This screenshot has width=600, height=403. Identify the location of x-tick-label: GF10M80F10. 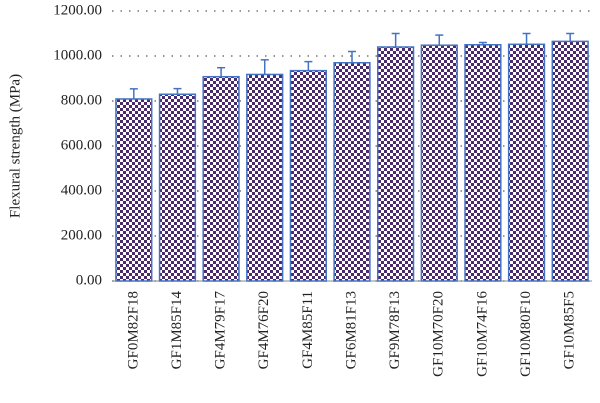
(526, 334).